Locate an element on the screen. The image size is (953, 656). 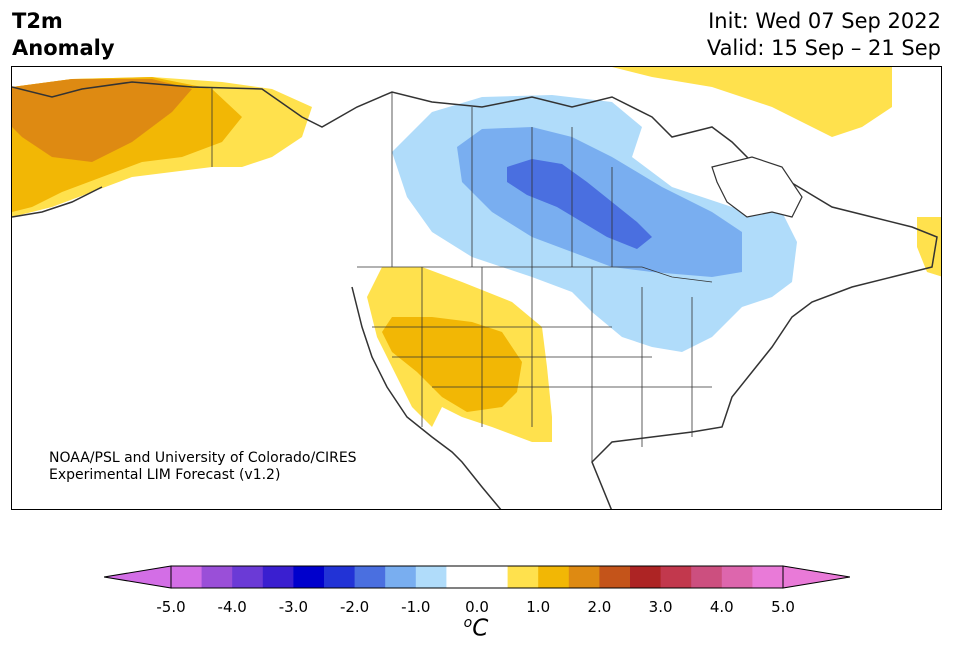
colorbar-tick-label: -4.0 is located at coordinates (232, 607).